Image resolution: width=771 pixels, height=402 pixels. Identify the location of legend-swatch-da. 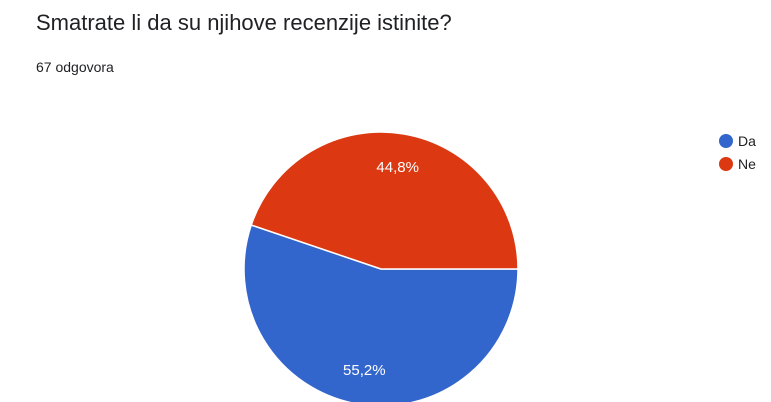
(726, 140).